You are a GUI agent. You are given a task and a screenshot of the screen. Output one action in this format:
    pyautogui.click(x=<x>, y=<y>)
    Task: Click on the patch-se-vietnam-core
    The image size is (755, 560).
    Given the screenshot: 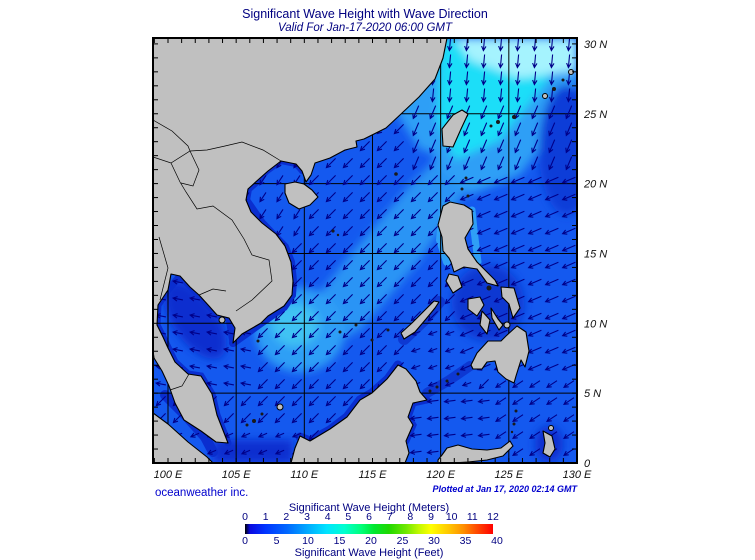 What is the action you would take?
    pyautogui.click(x=295, y=325)
    